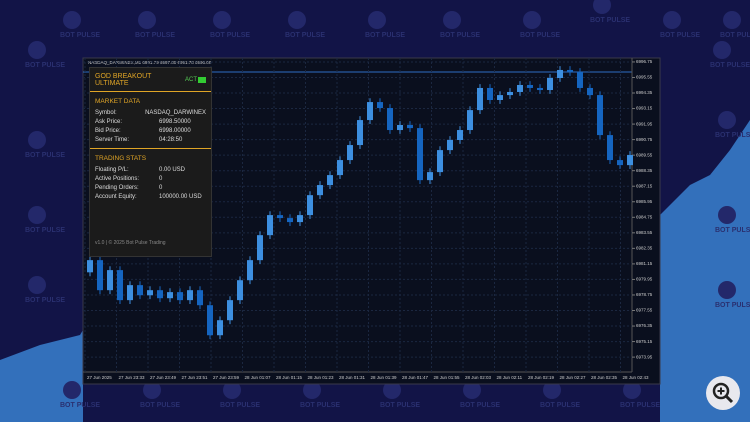  What do you see at coordinates (191, 80) in the screenshot?
I see `status-text: ACT` at bounding box center [191, 80].